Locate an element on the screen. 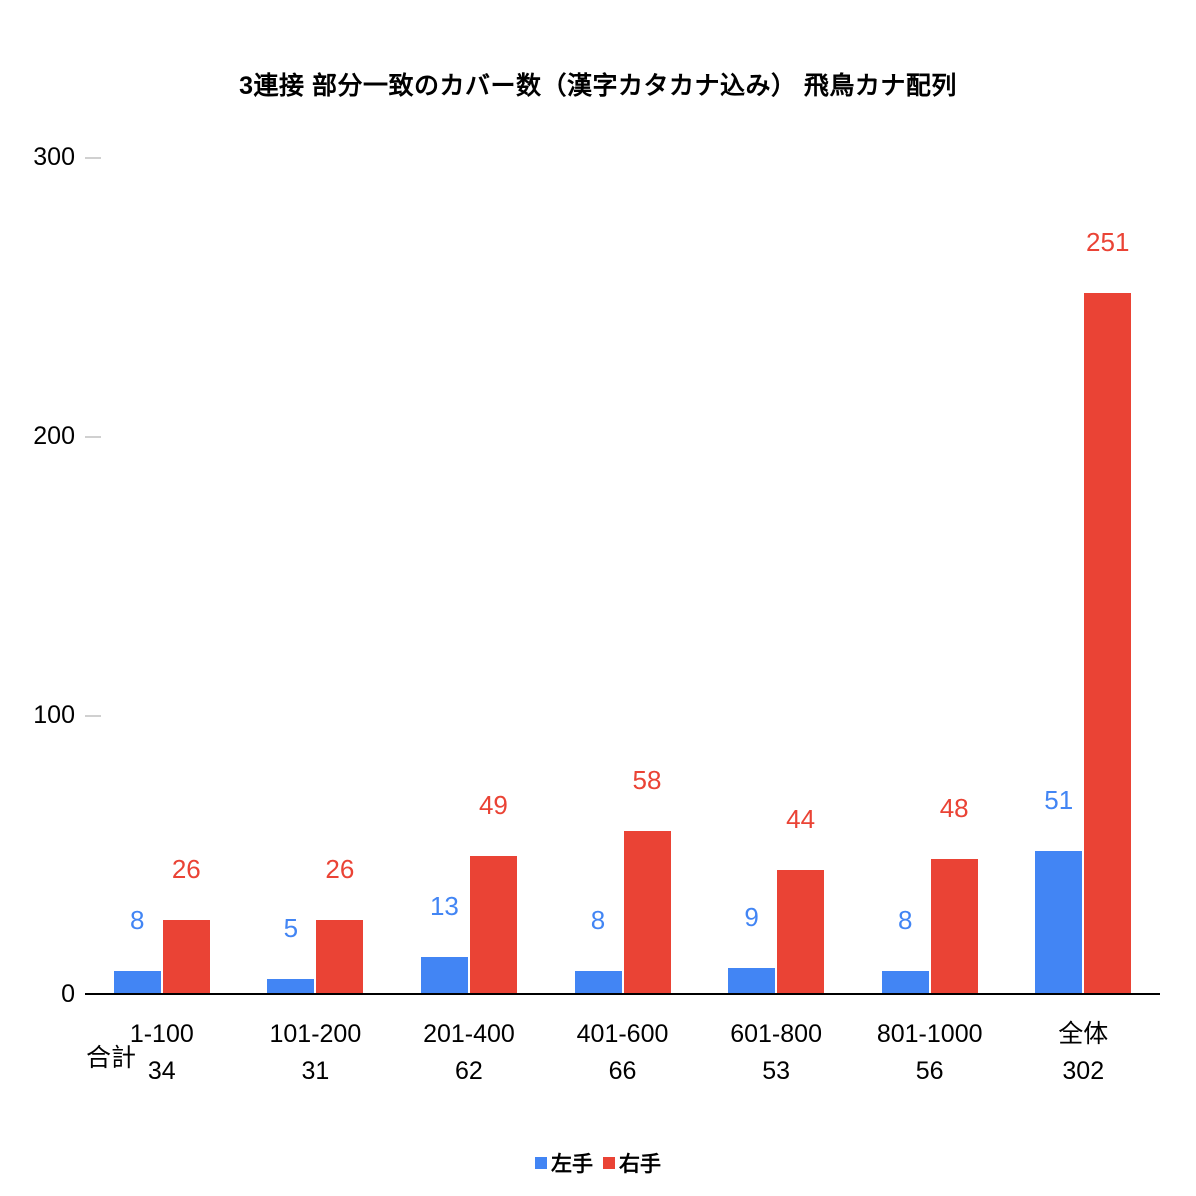 The image size is (1196, 1196). right-hand-bar-column: 49 is located at coordinates (493, 891).